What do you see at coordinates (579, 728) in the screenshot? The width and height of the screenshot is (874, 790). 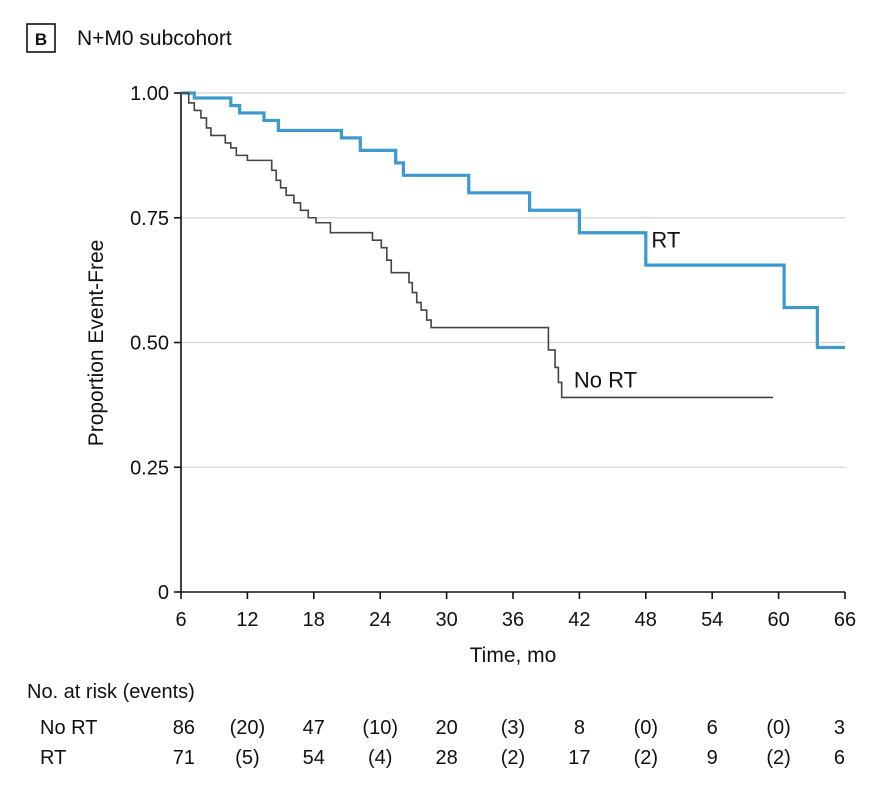 I see `risk-cell-0-6: 8` at bounding box center [579, 728].